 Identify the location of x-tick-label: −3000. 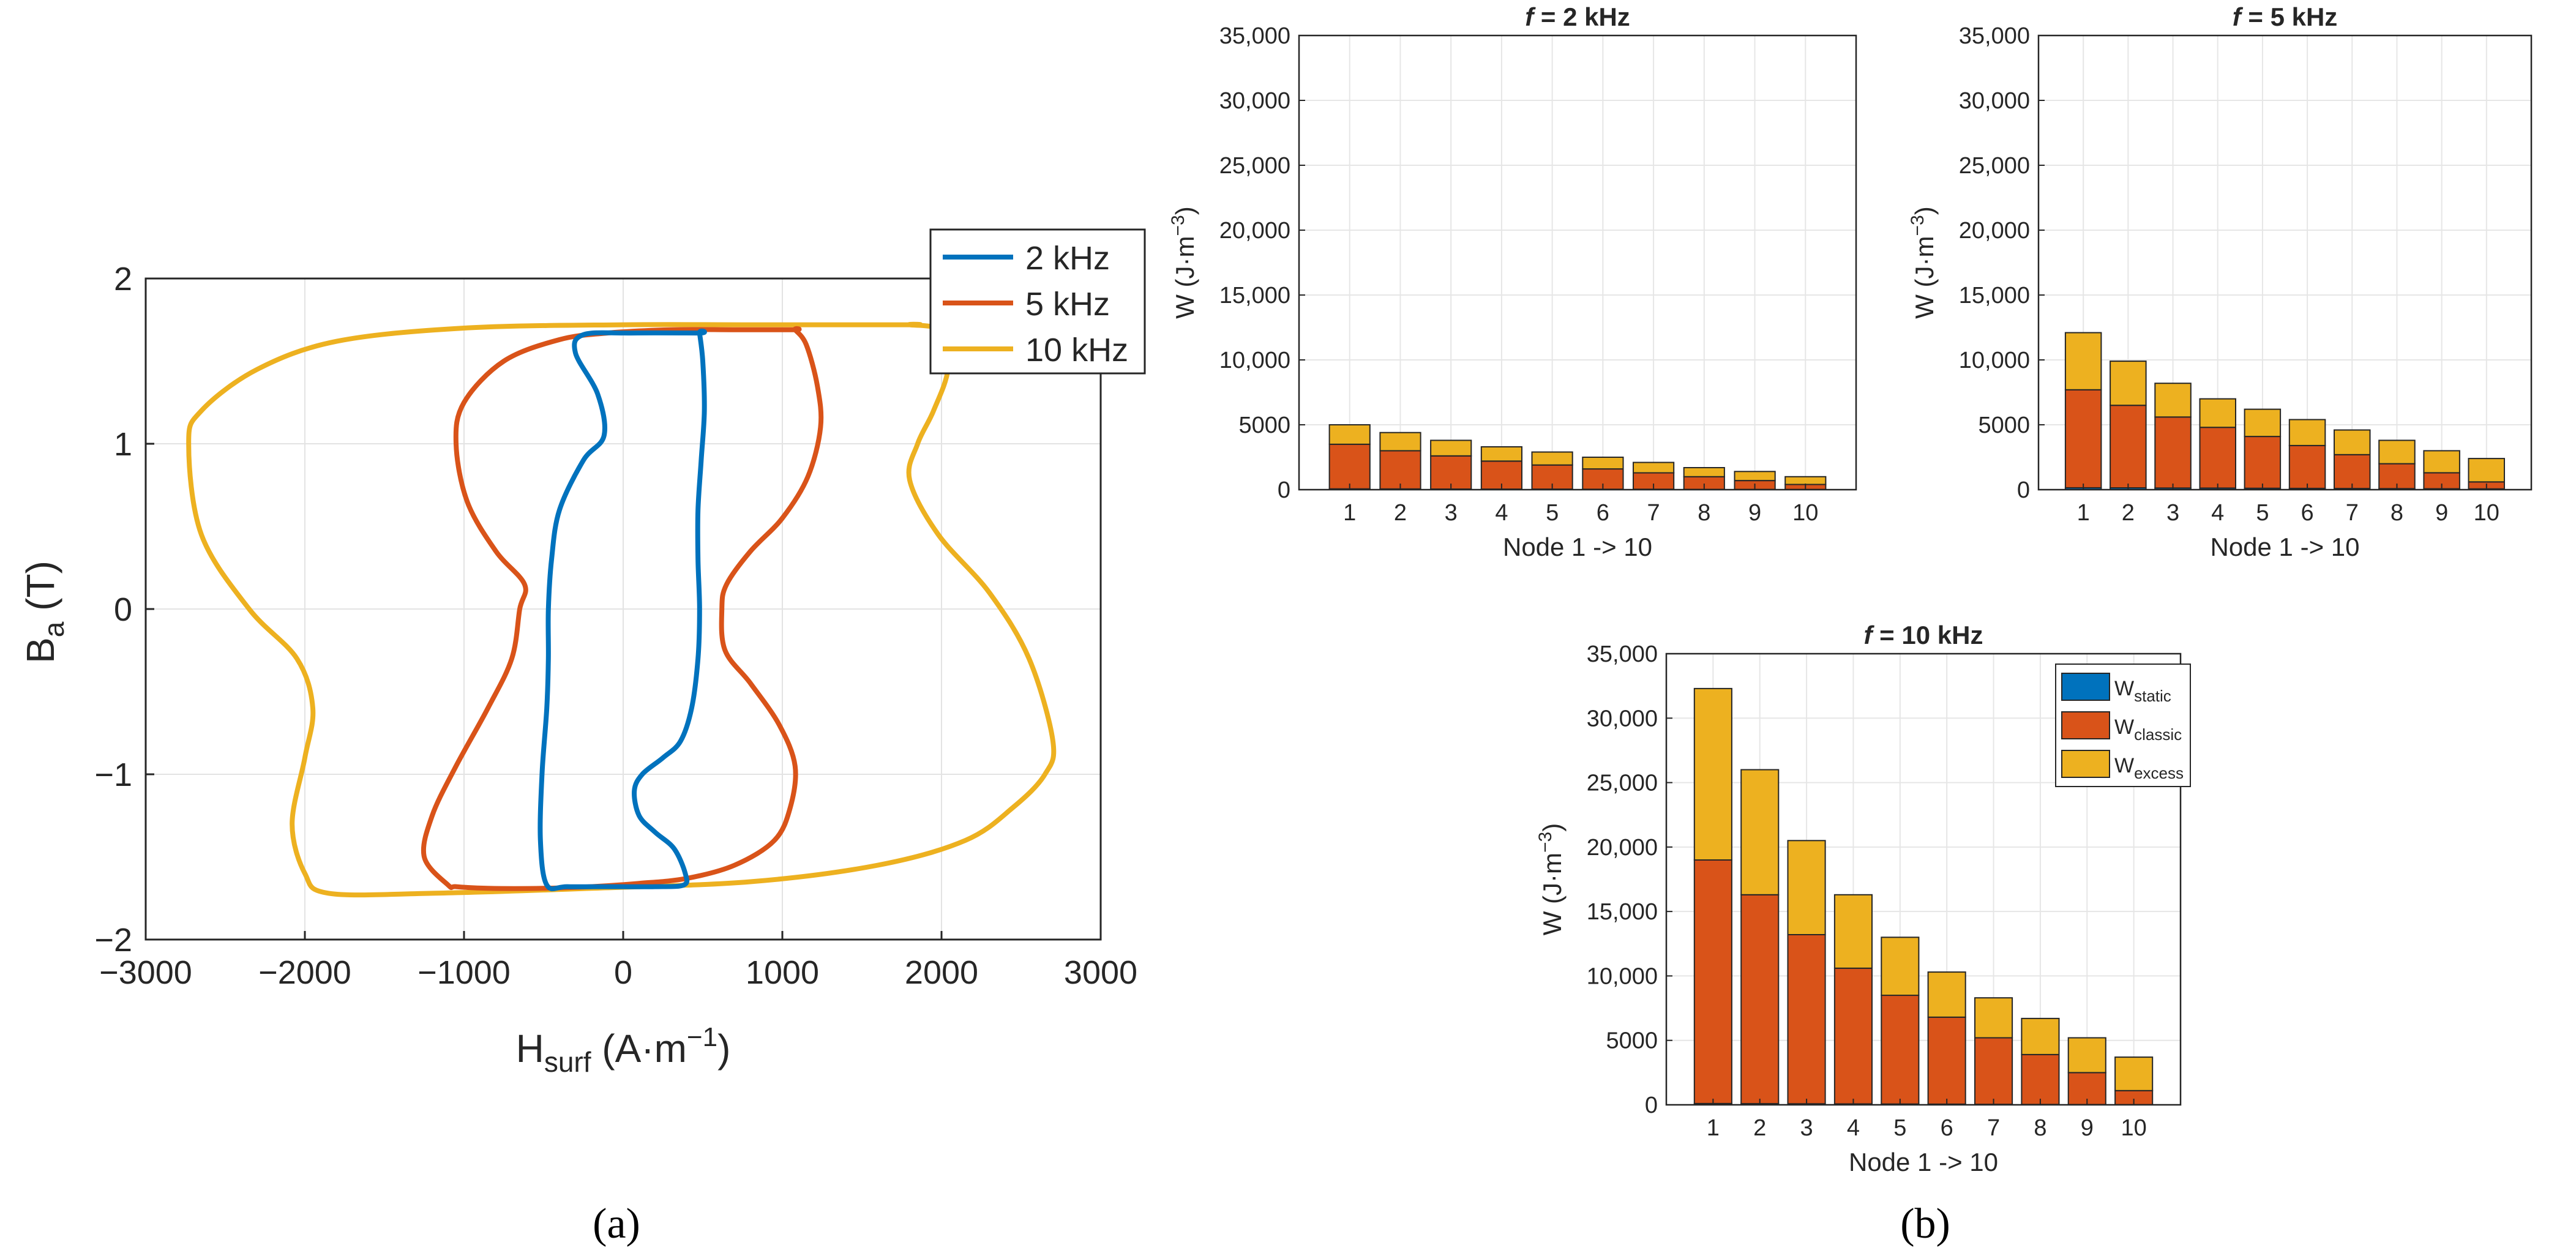
(145, 972).